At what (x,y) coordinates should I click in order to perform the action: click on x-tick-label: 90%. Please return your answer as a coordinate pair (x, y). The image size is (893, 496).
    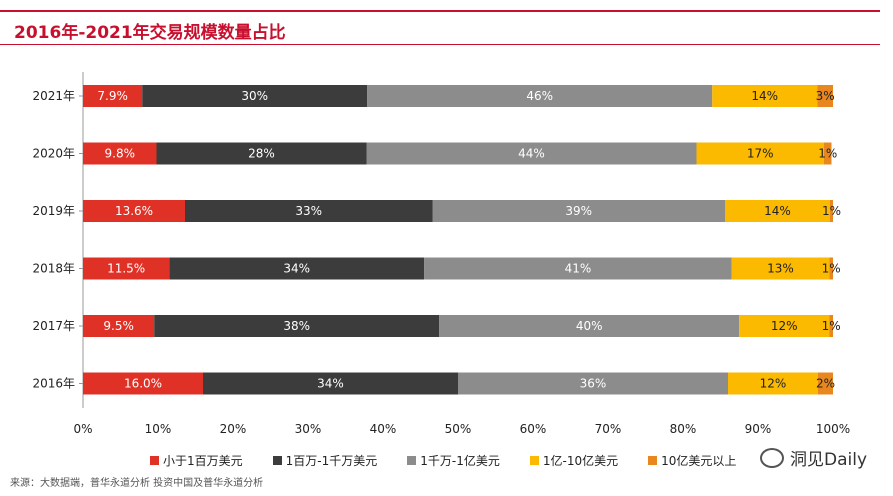
    Looking at the image, I should click on (758, 429).